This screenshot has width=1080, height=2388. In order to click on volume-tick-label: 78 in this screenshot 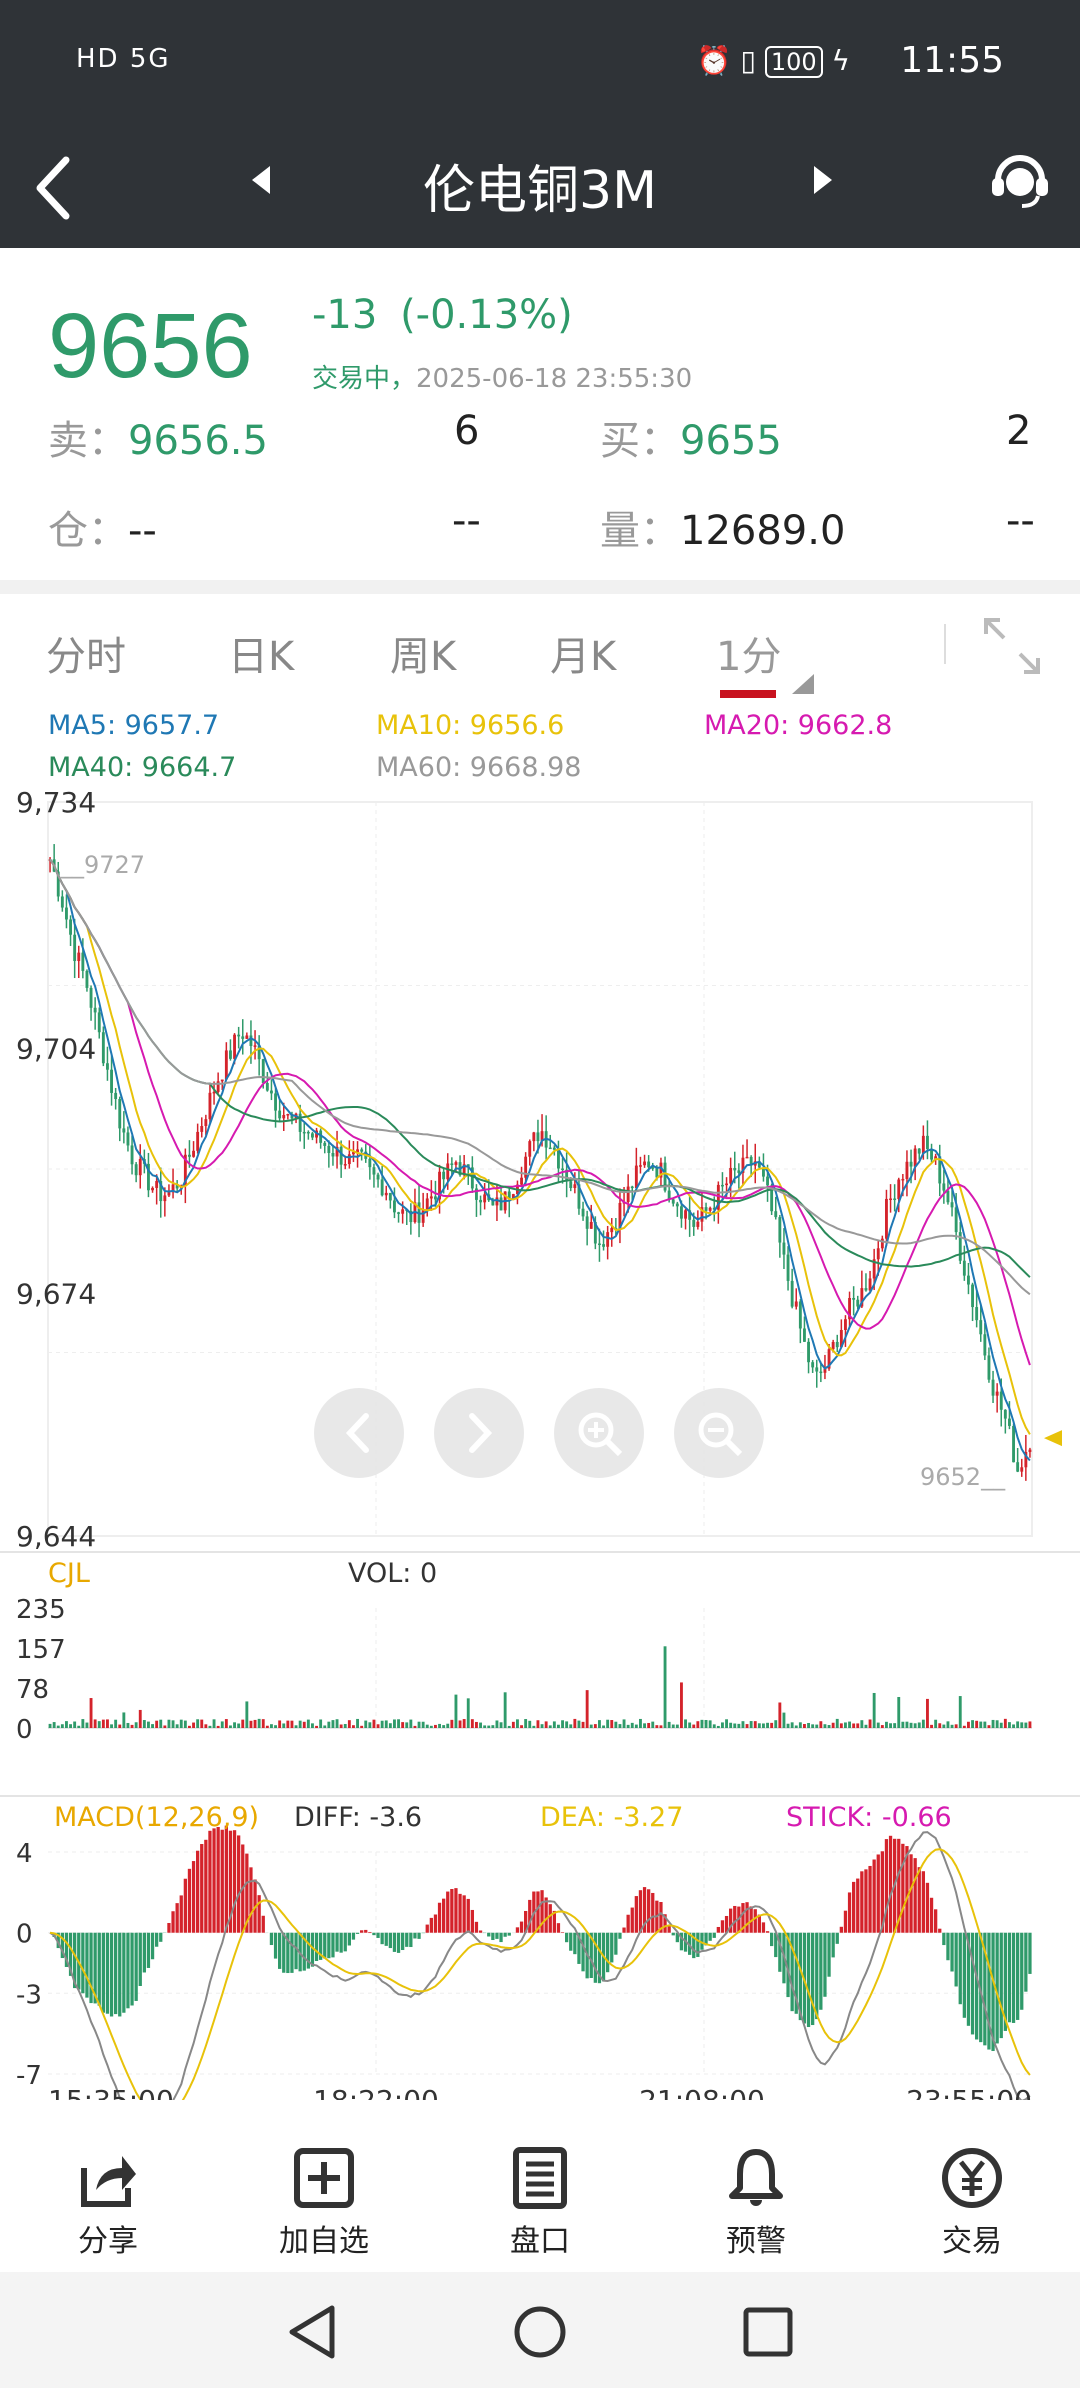, I will do `click(32, 1690)`.